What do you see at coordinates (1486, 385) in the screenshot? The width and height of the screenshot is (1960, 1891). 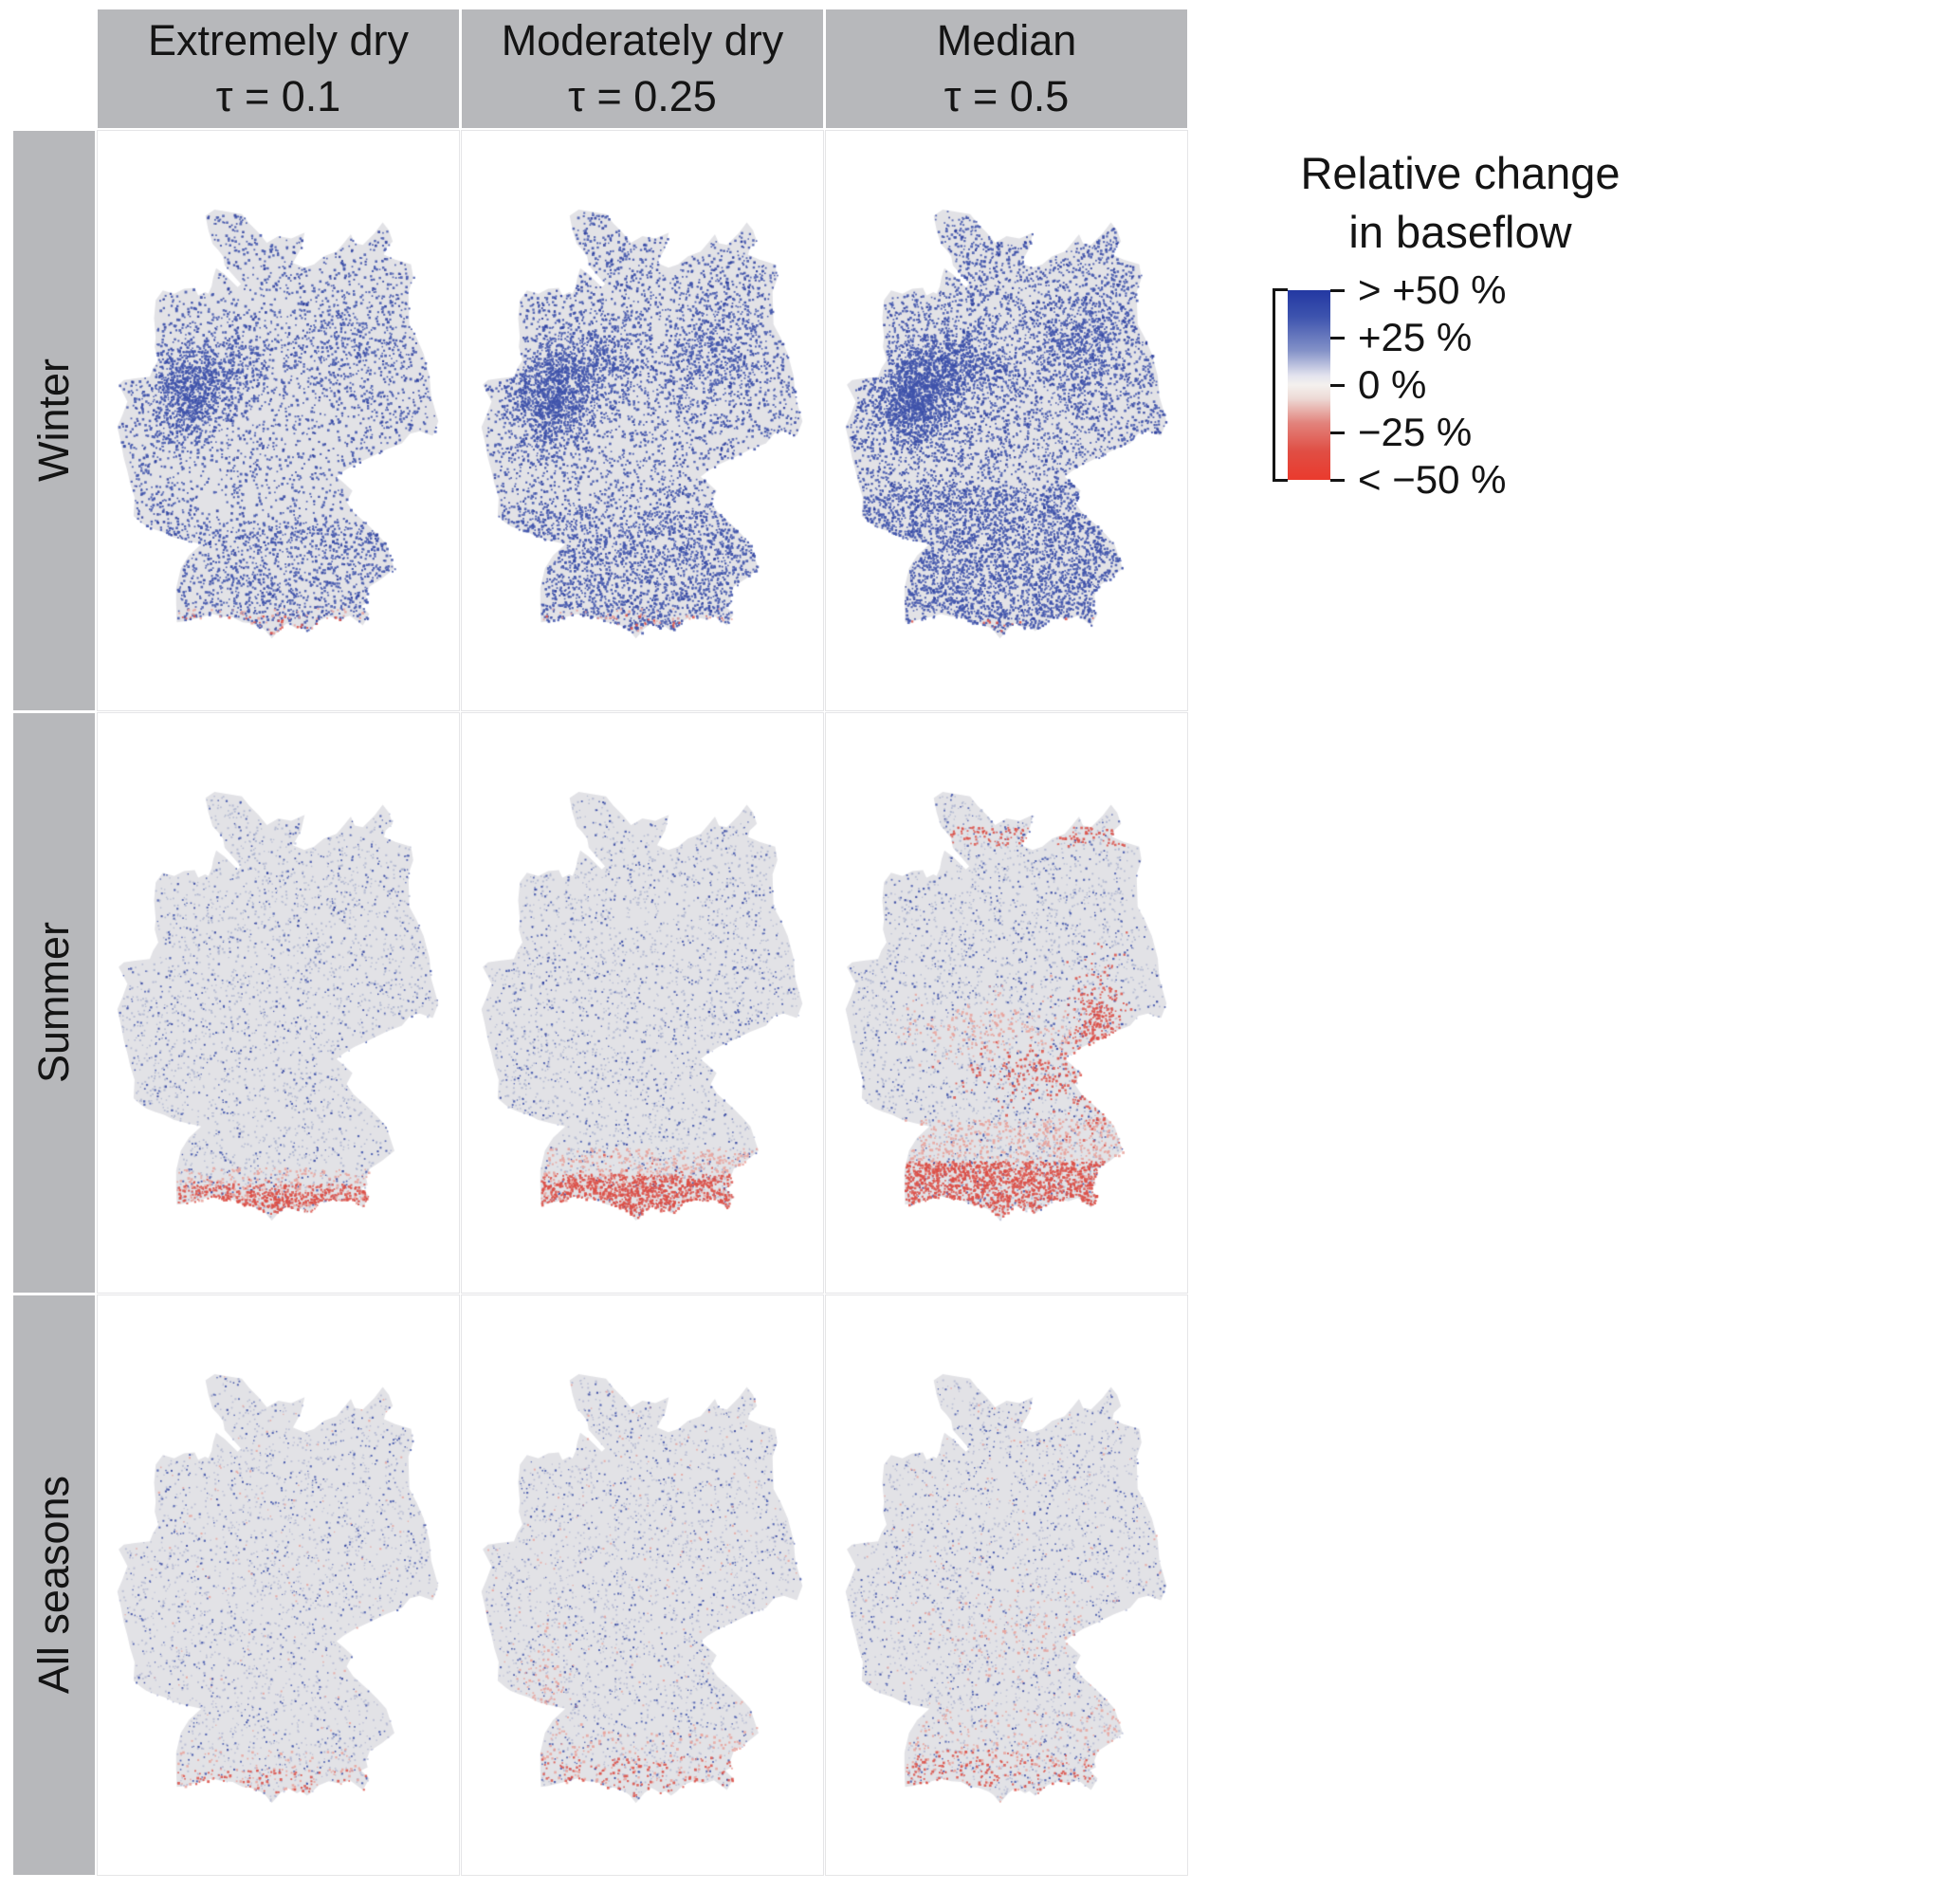 I see `colorbar-ticks: > +50 % +25 % 0 % −25 % < −50 %` at bounding box center [1486, 385].